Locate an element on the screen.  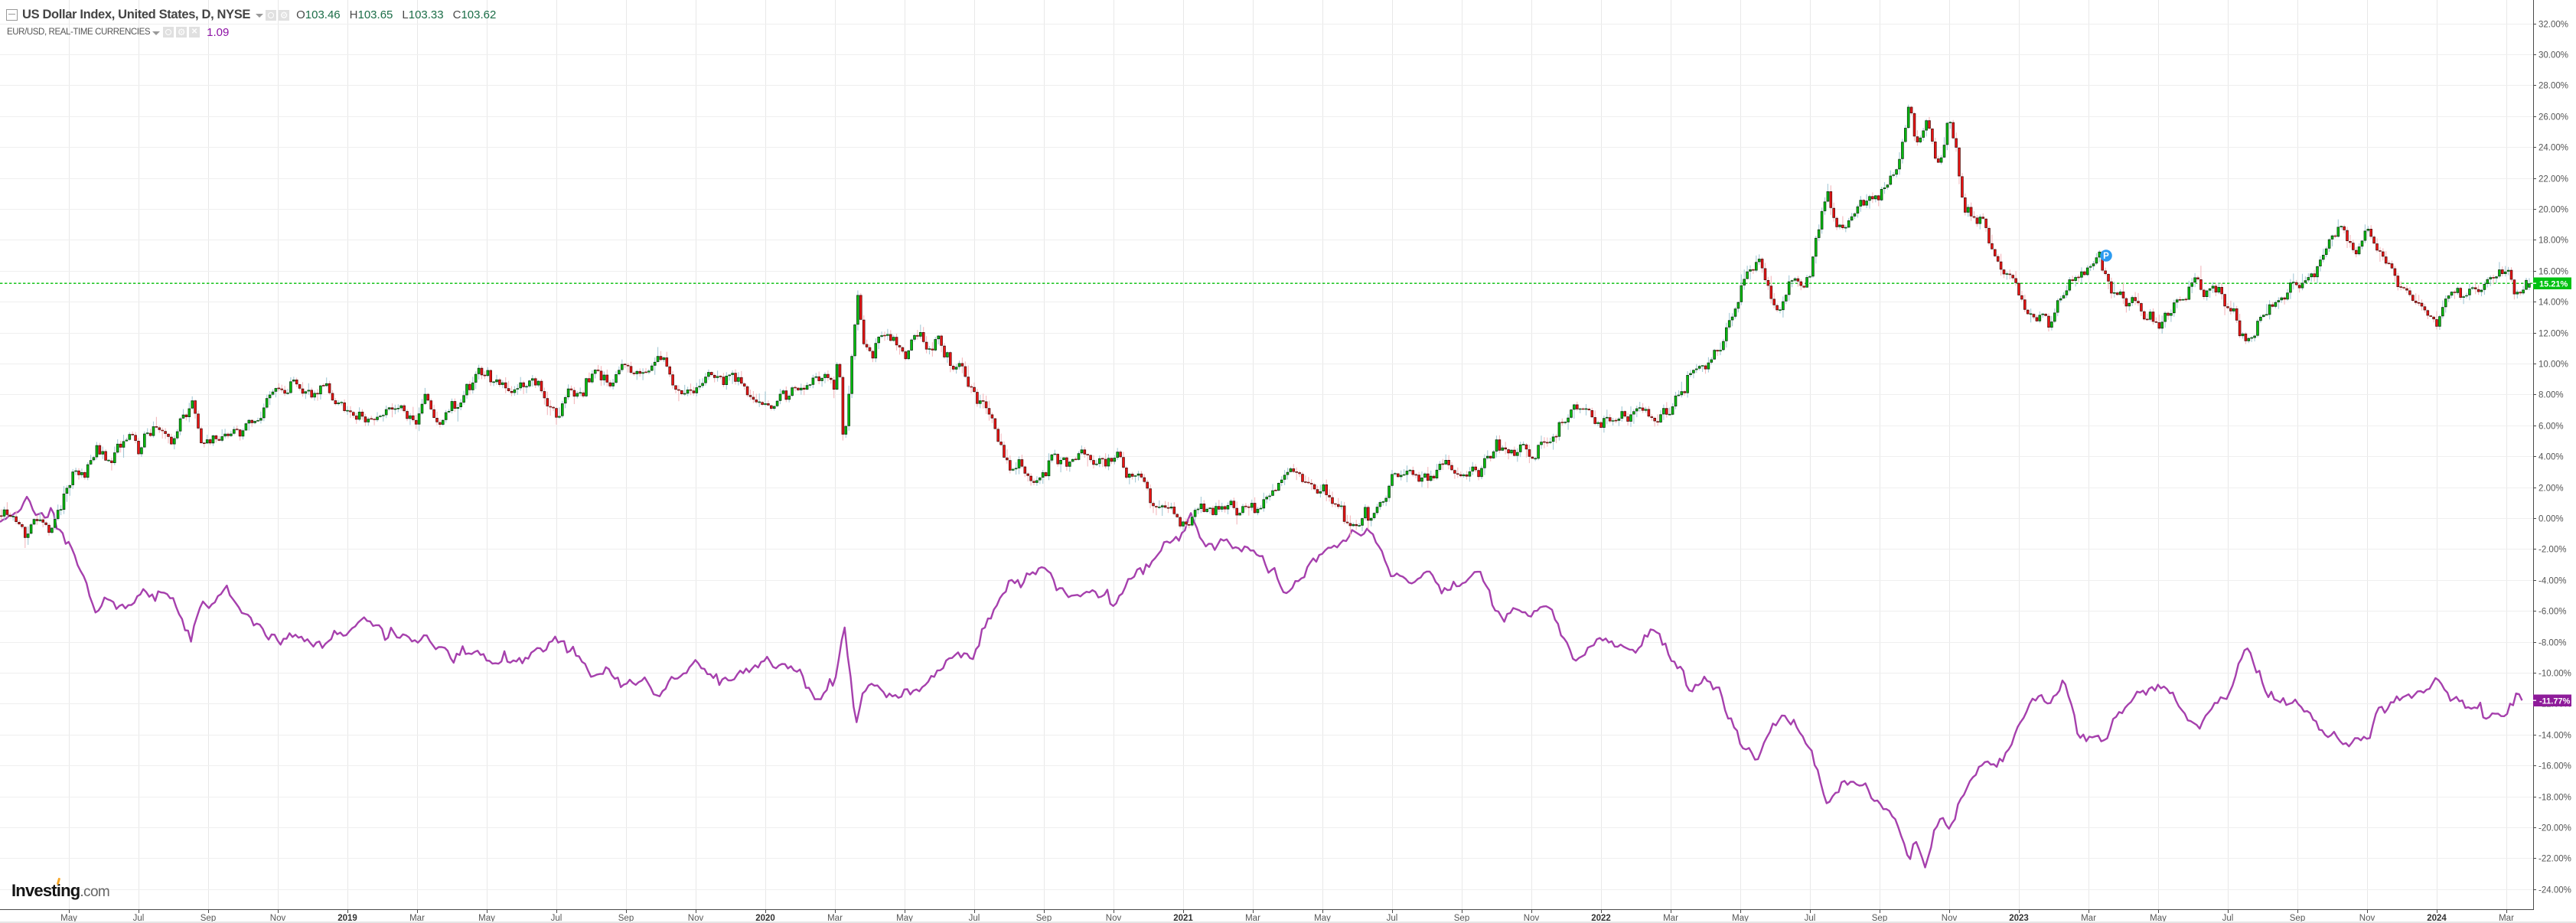
svg-text: 24.00% is located at coordinates (2553, 148).